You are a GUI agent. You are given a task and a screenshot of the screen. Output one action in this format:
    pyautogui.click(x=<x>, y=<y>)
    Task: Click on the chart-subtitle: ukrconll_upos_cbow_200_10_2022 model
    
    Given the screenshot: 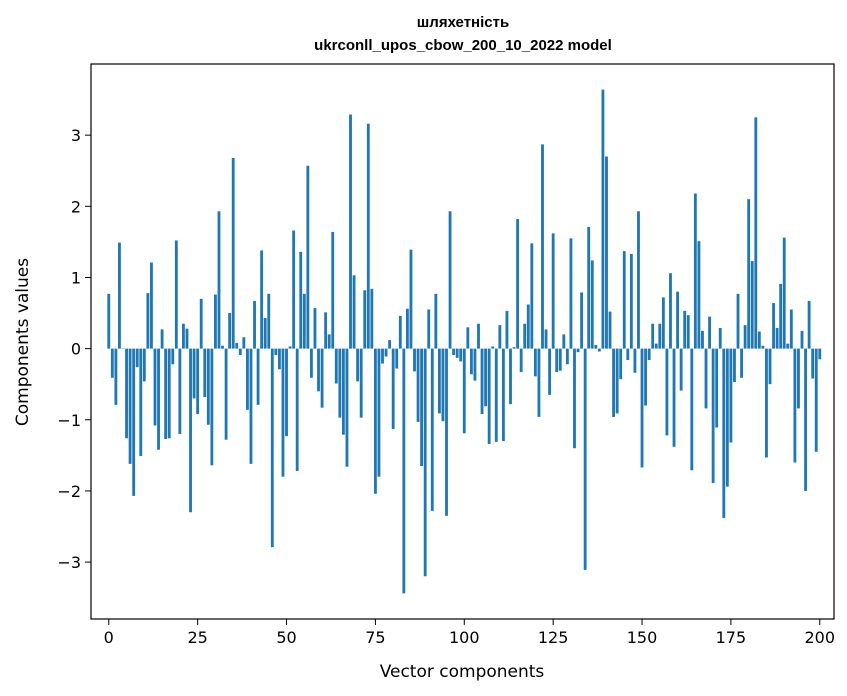 What is the action you would take?
    pyautogui.click(x=463, y=45)
    